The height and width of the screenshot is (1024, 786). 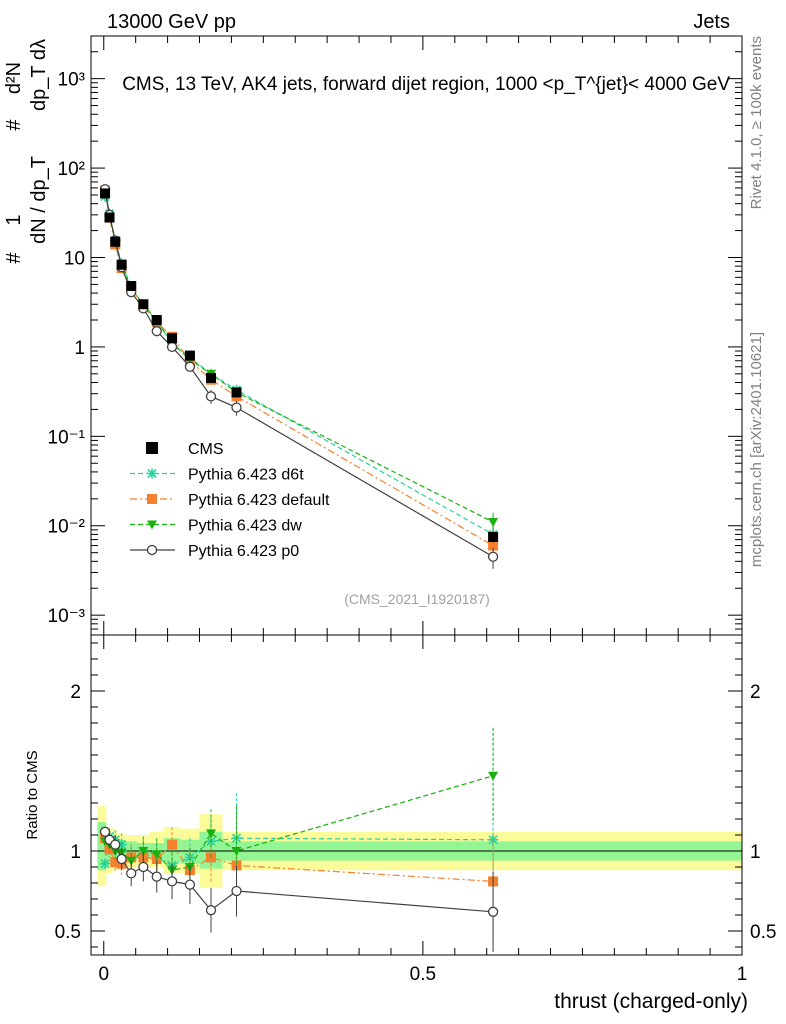 What do you see at coordinates (67, 527) in the screenshot?
I see `y-tick-label: 10⁻²` at bounding box center [67, 527].